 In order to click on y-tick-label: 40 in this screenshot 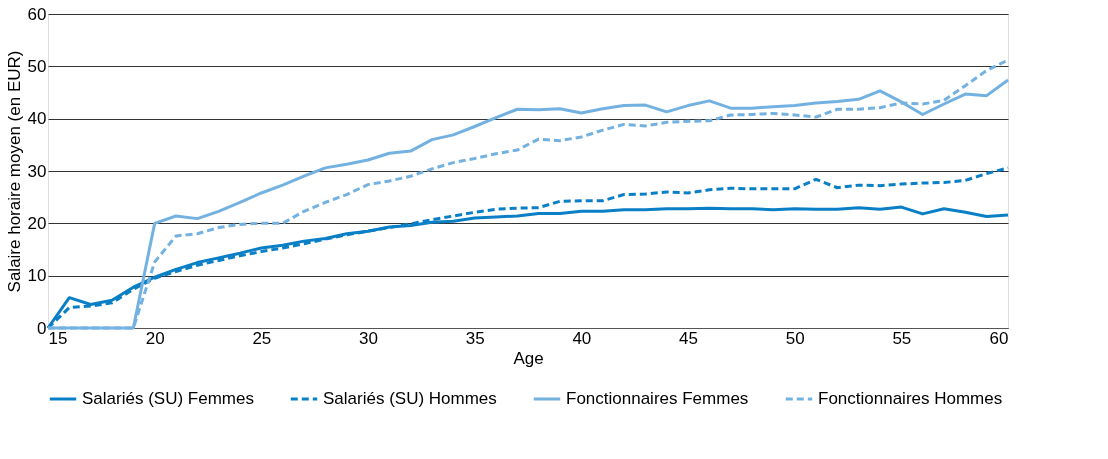, I will do `click(37, 119)`.